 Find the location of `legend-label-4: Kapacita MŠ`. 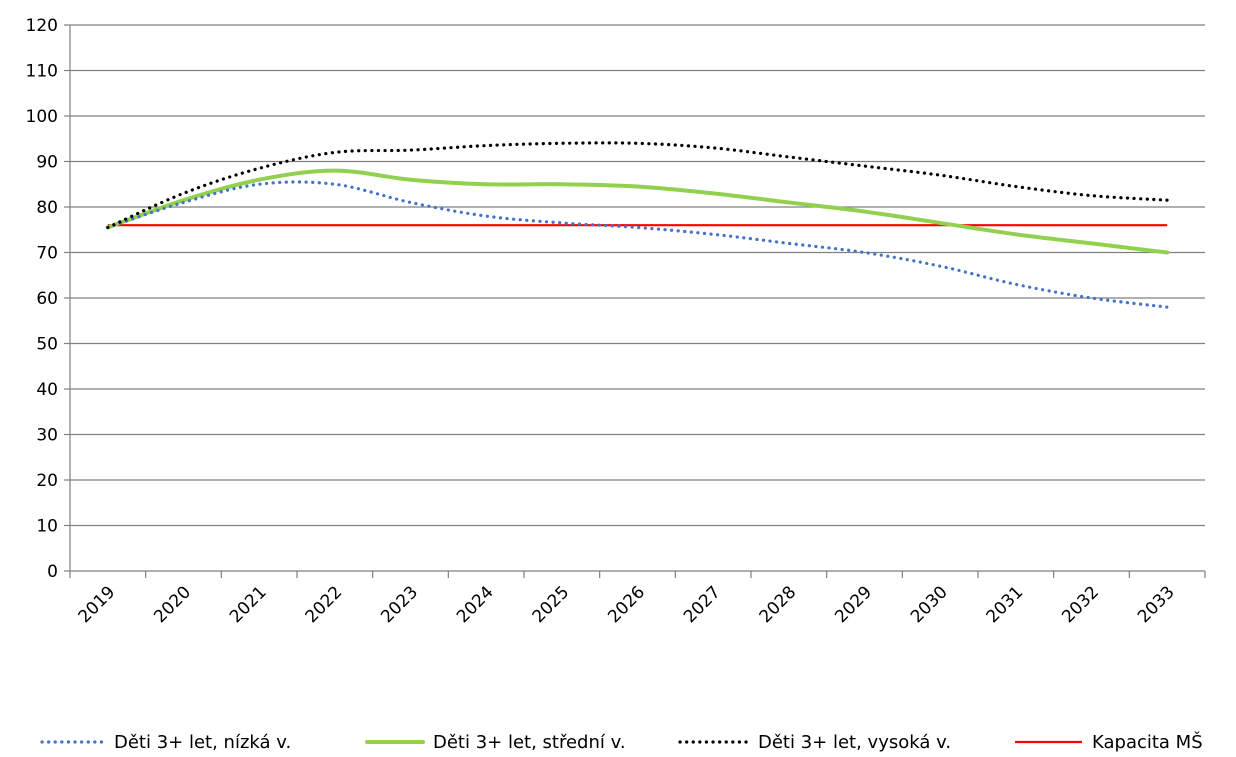

legend-label-4: Kapacita MŠ is located at coordinates (1147, 742).